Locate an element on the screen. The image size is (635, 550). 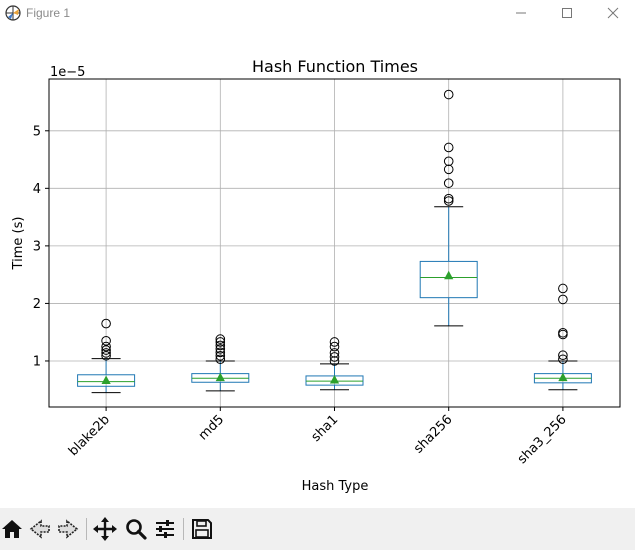
pan-button is located at coordinates (105, 529).